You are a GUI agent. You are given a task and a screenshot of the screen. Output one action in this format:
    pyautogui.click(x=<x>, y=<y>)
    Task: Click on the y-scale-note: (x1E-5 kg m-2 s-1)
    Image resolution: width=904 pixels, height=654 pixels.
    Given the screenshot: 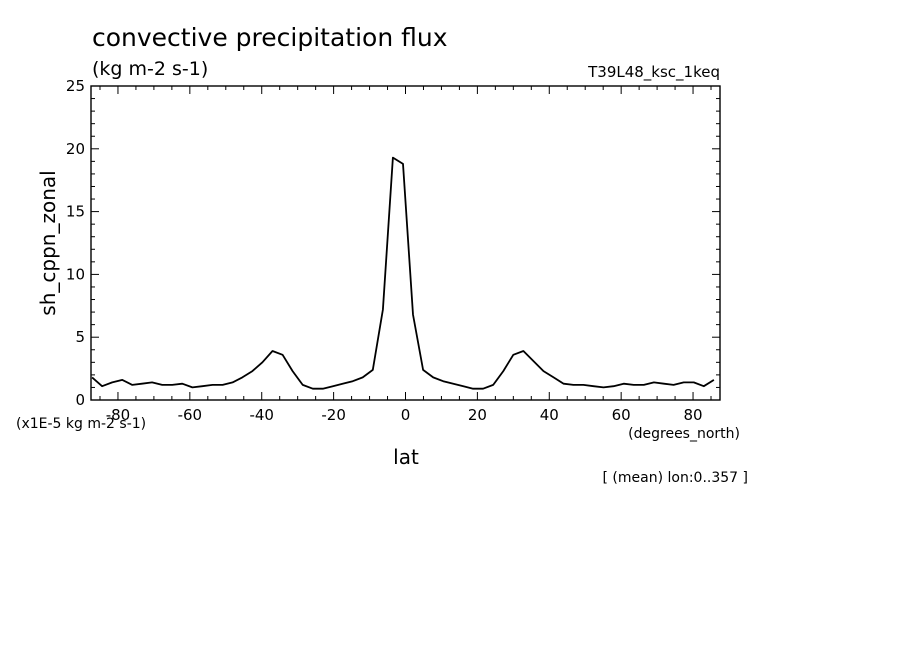 What is the action you would take?
    pyautogui.click(x=81, y=424)
    